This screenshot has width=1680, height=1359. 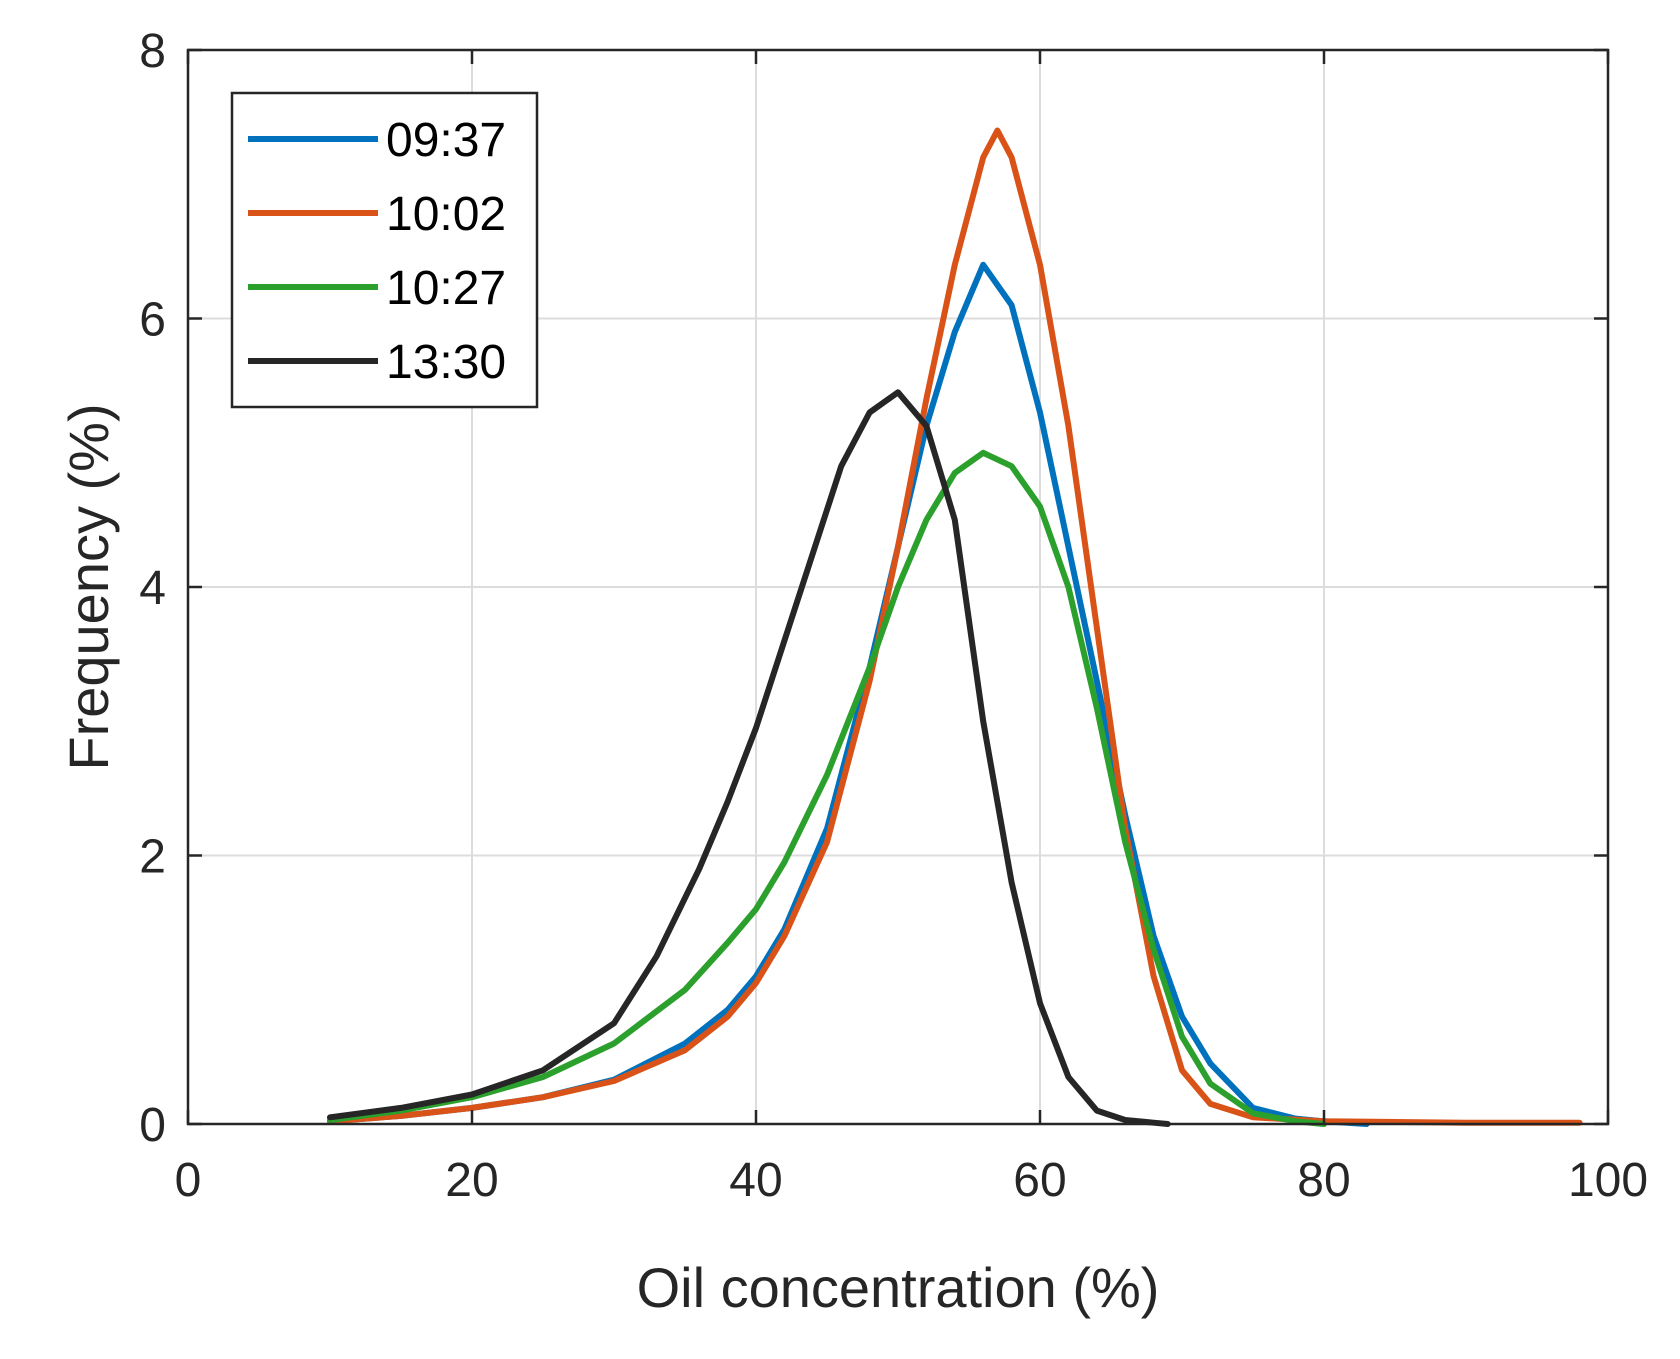 I want to click on y-tick-label: 4, so click(x=152, y=588).